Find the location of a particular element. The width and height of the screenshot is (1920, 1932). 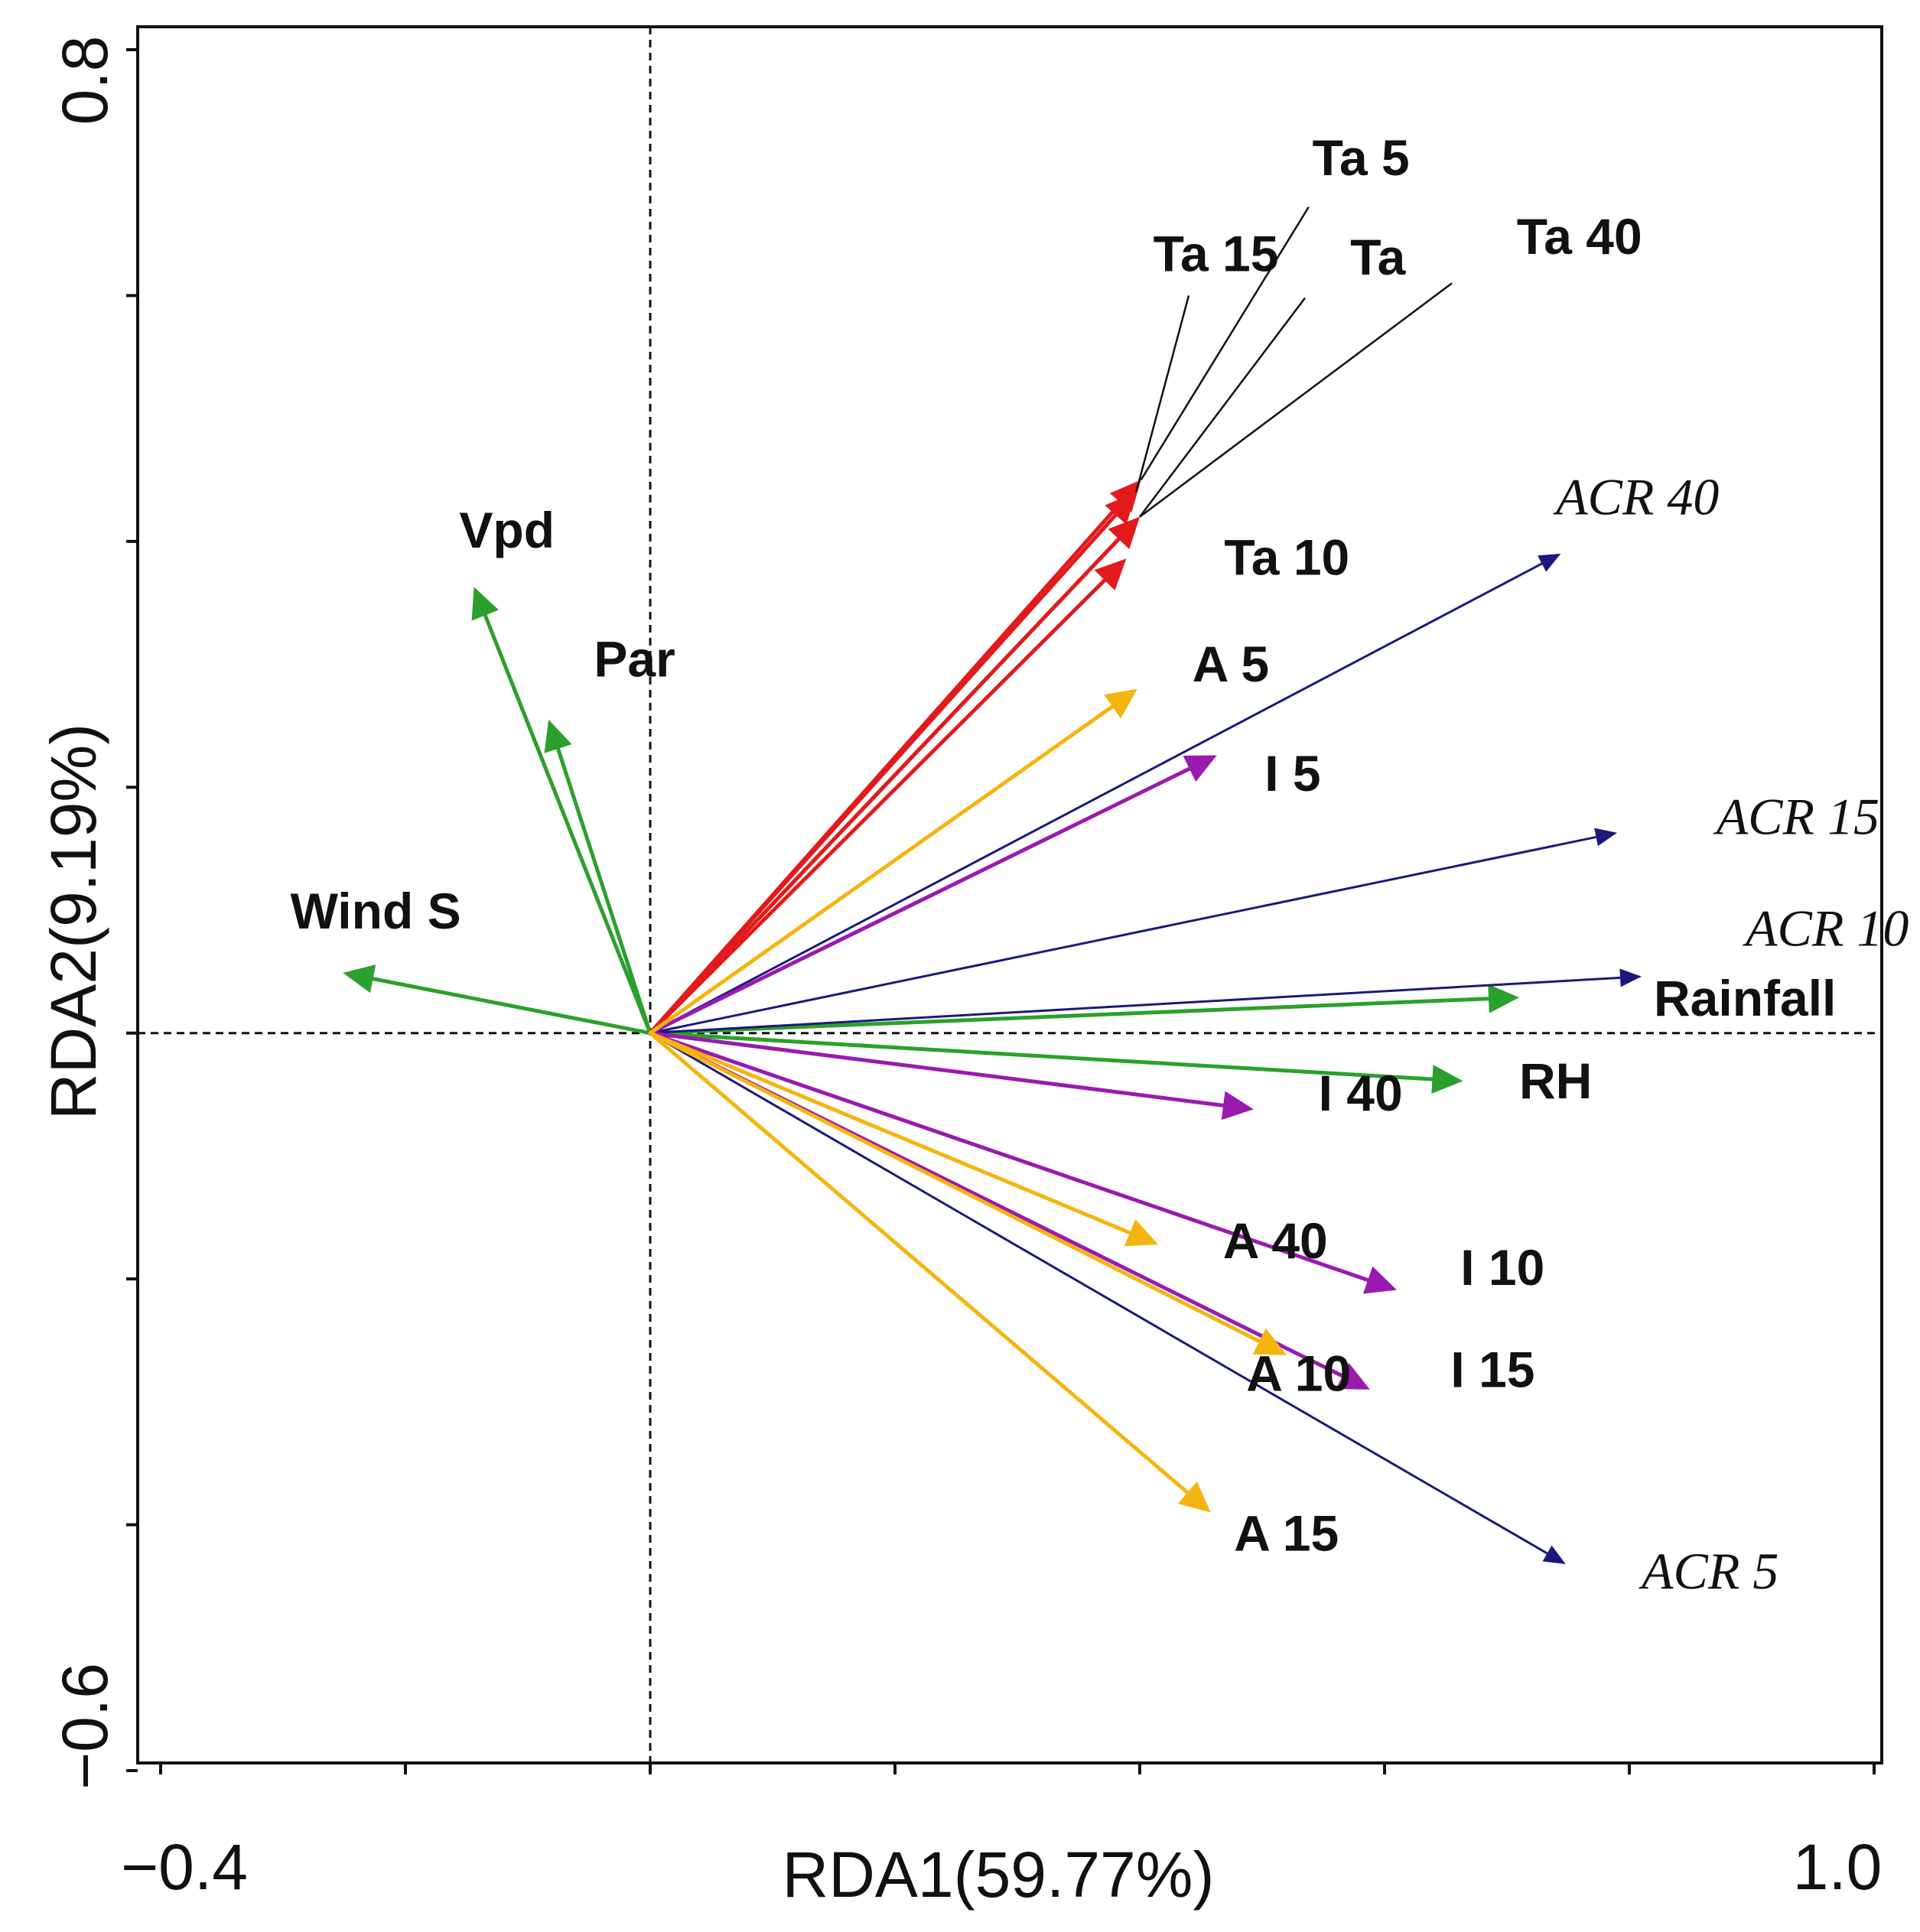

vector-rh is located at coordinates (1055, 1062).